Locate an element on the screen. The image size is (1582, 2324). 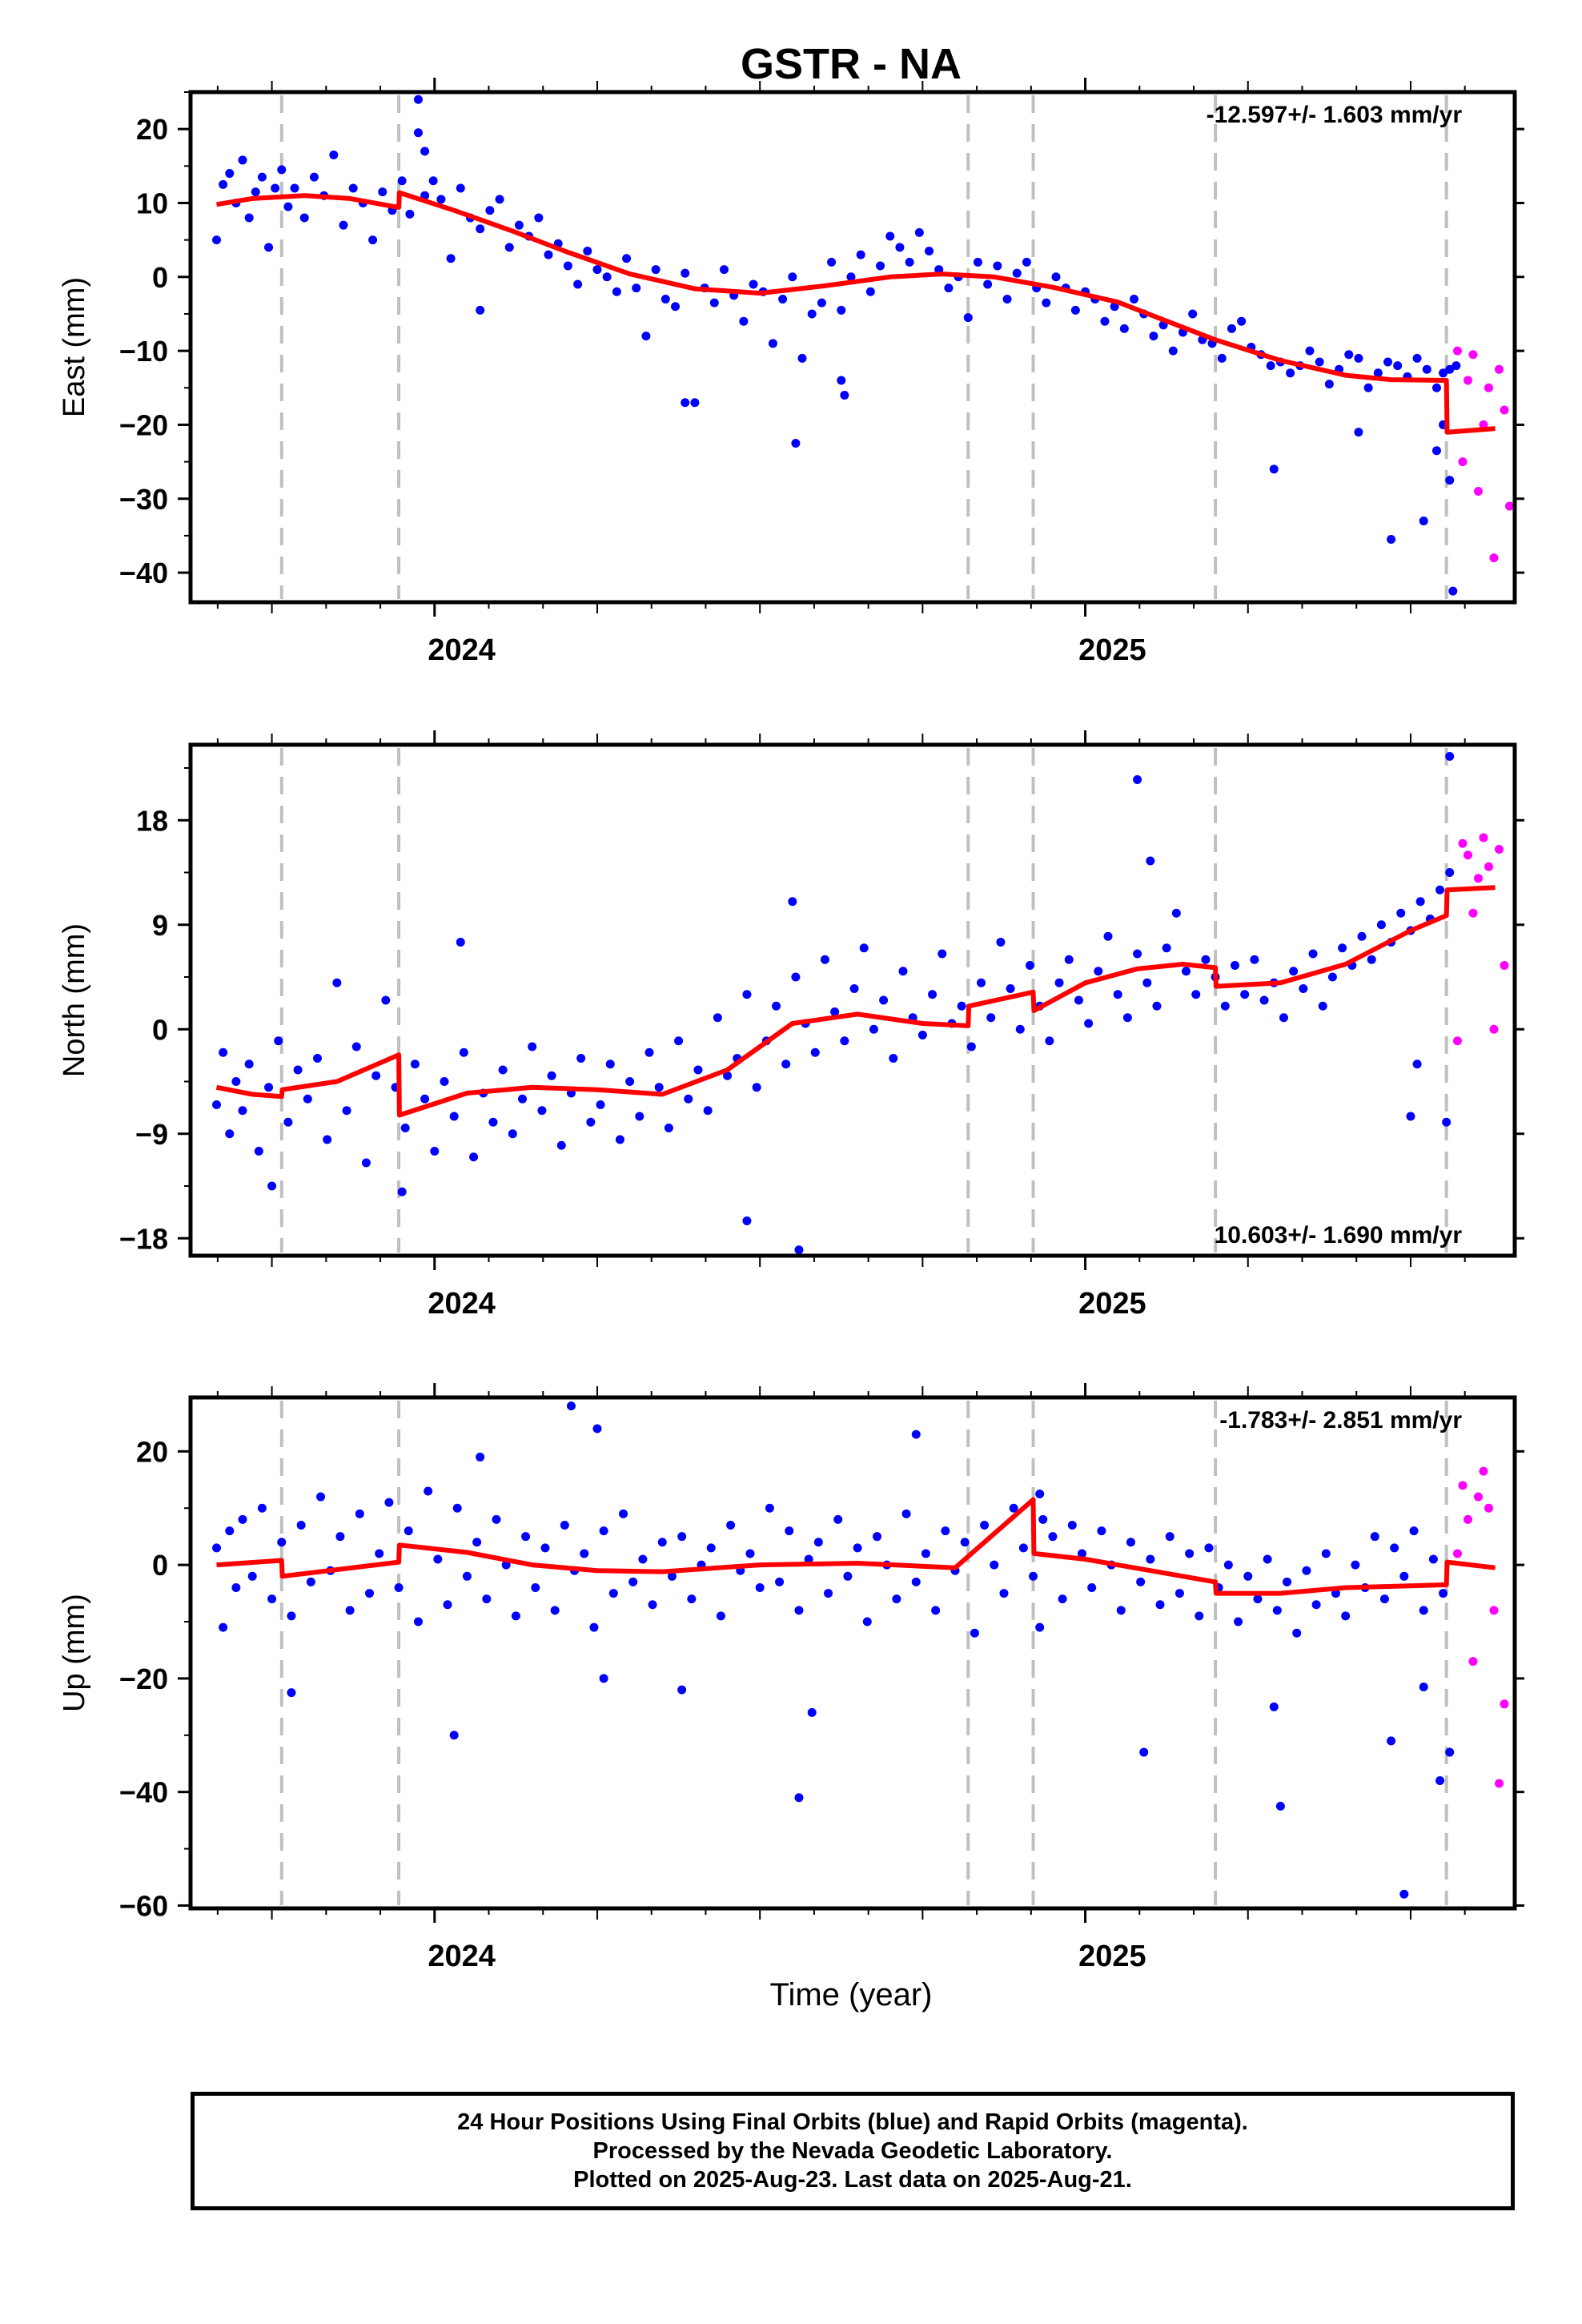
y-axis-label: North (mm) is located at coordinates (74, 1000).